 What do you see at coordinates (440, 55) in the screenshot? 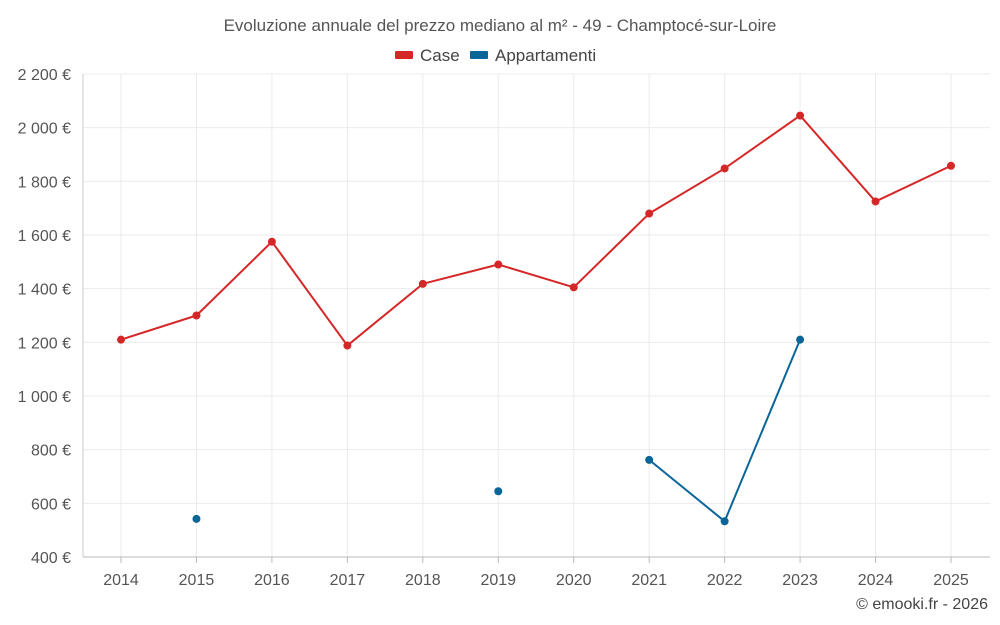
I see `legend-label-case: Case` at bounding box center [440, 55].